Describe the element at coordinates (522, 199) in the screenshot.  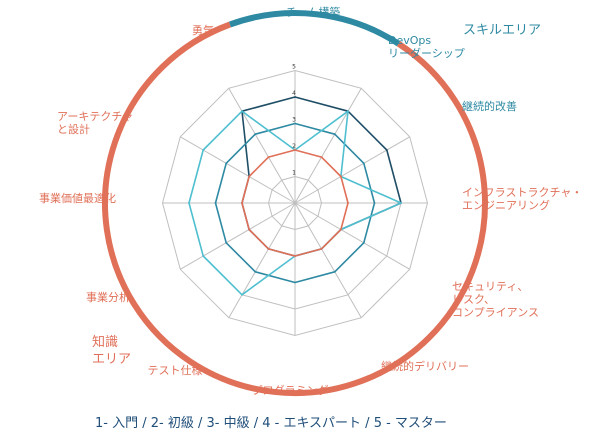
I see `category-label-4: インフラストラクチャ・エンジニアリング` at that location.